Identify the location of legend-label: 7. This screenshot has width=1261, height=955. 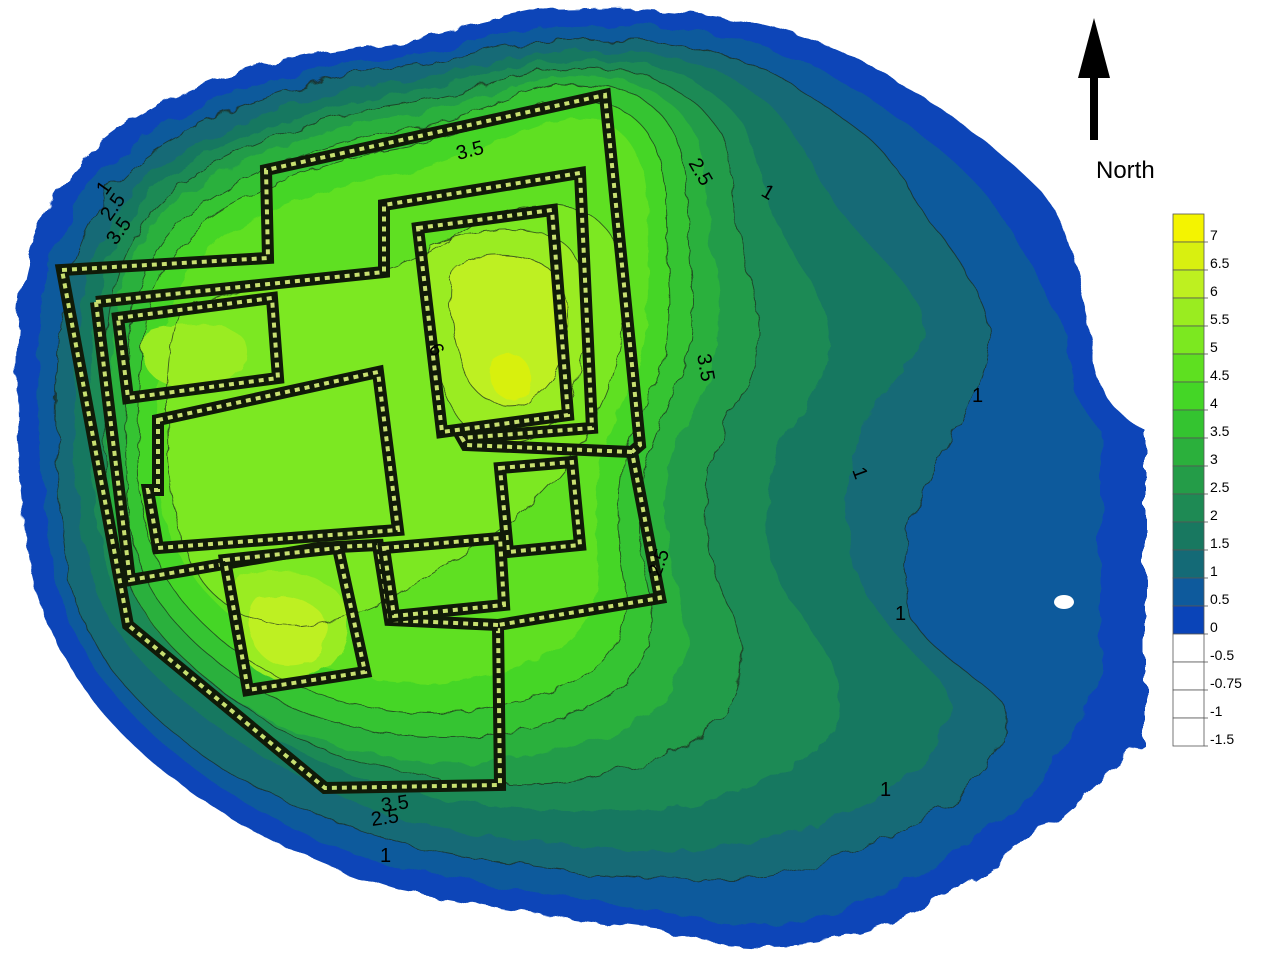
(1214, 235).